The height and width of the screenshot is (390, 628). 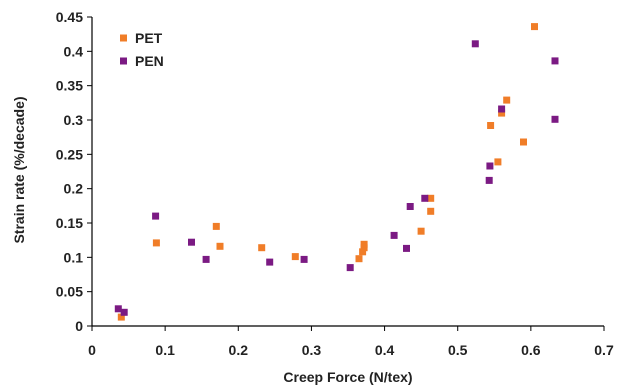 What do you see at coordinates (123, 61) in the screenshot?
I see `legend-marker-pen` at bounding box center [123, 61].